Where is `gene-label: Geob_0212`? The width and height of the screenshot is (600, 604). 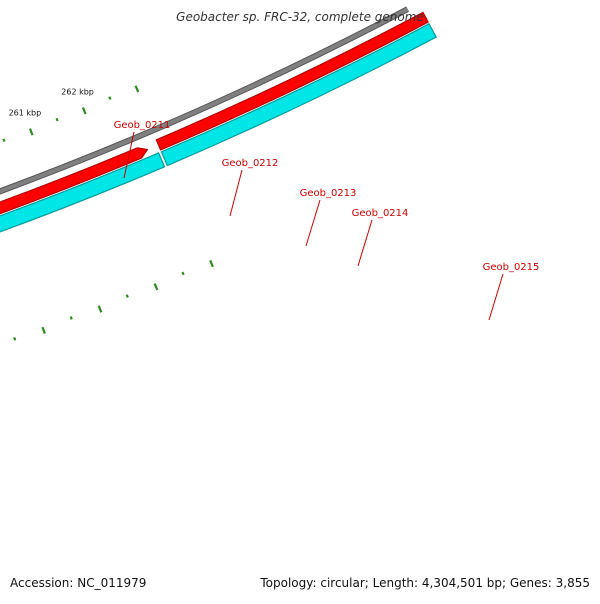 gene-label: Geob_0212 is located at coordinates (250, 163).